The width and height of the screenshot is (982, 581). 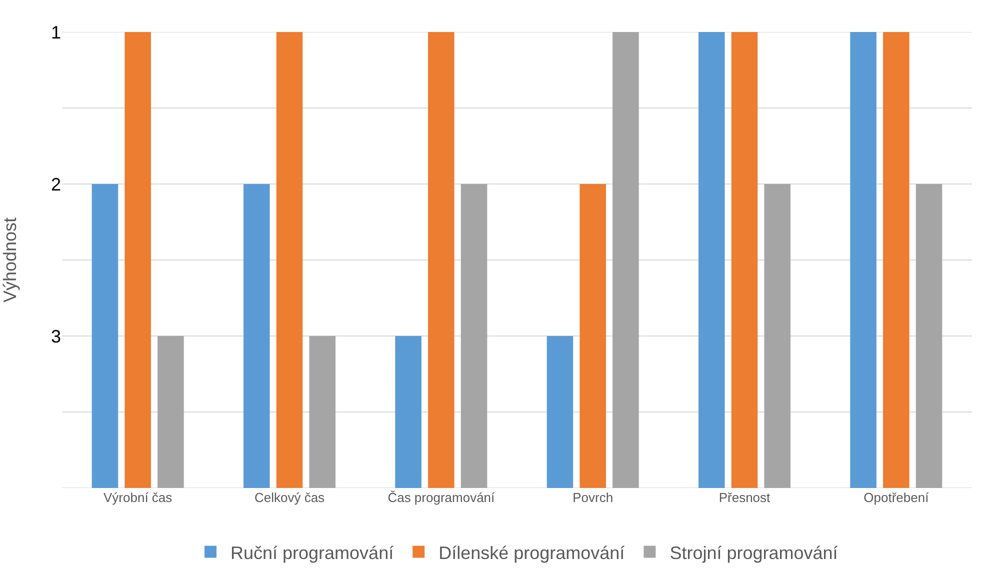 What do you see at coordinates (442, 497) in the screenshot?
I see `x-tick-label: Čas programování` at bounding box center [442, 497].